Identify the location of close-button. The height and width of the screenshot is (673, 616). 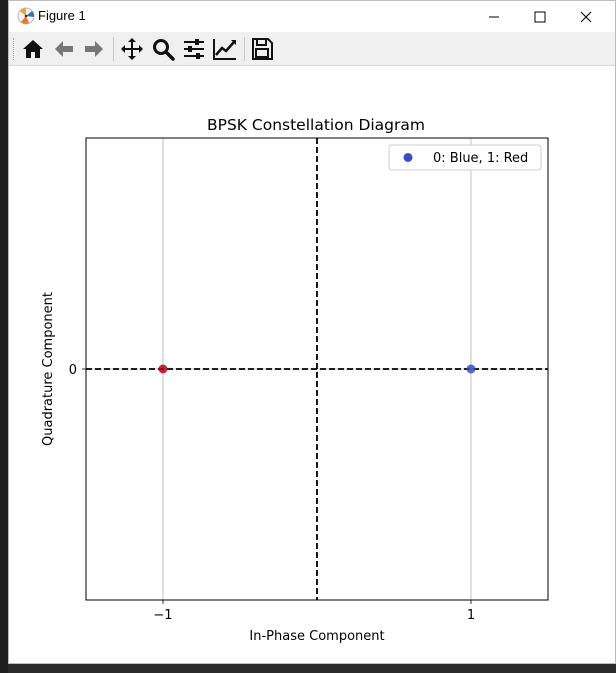
(586, 16).